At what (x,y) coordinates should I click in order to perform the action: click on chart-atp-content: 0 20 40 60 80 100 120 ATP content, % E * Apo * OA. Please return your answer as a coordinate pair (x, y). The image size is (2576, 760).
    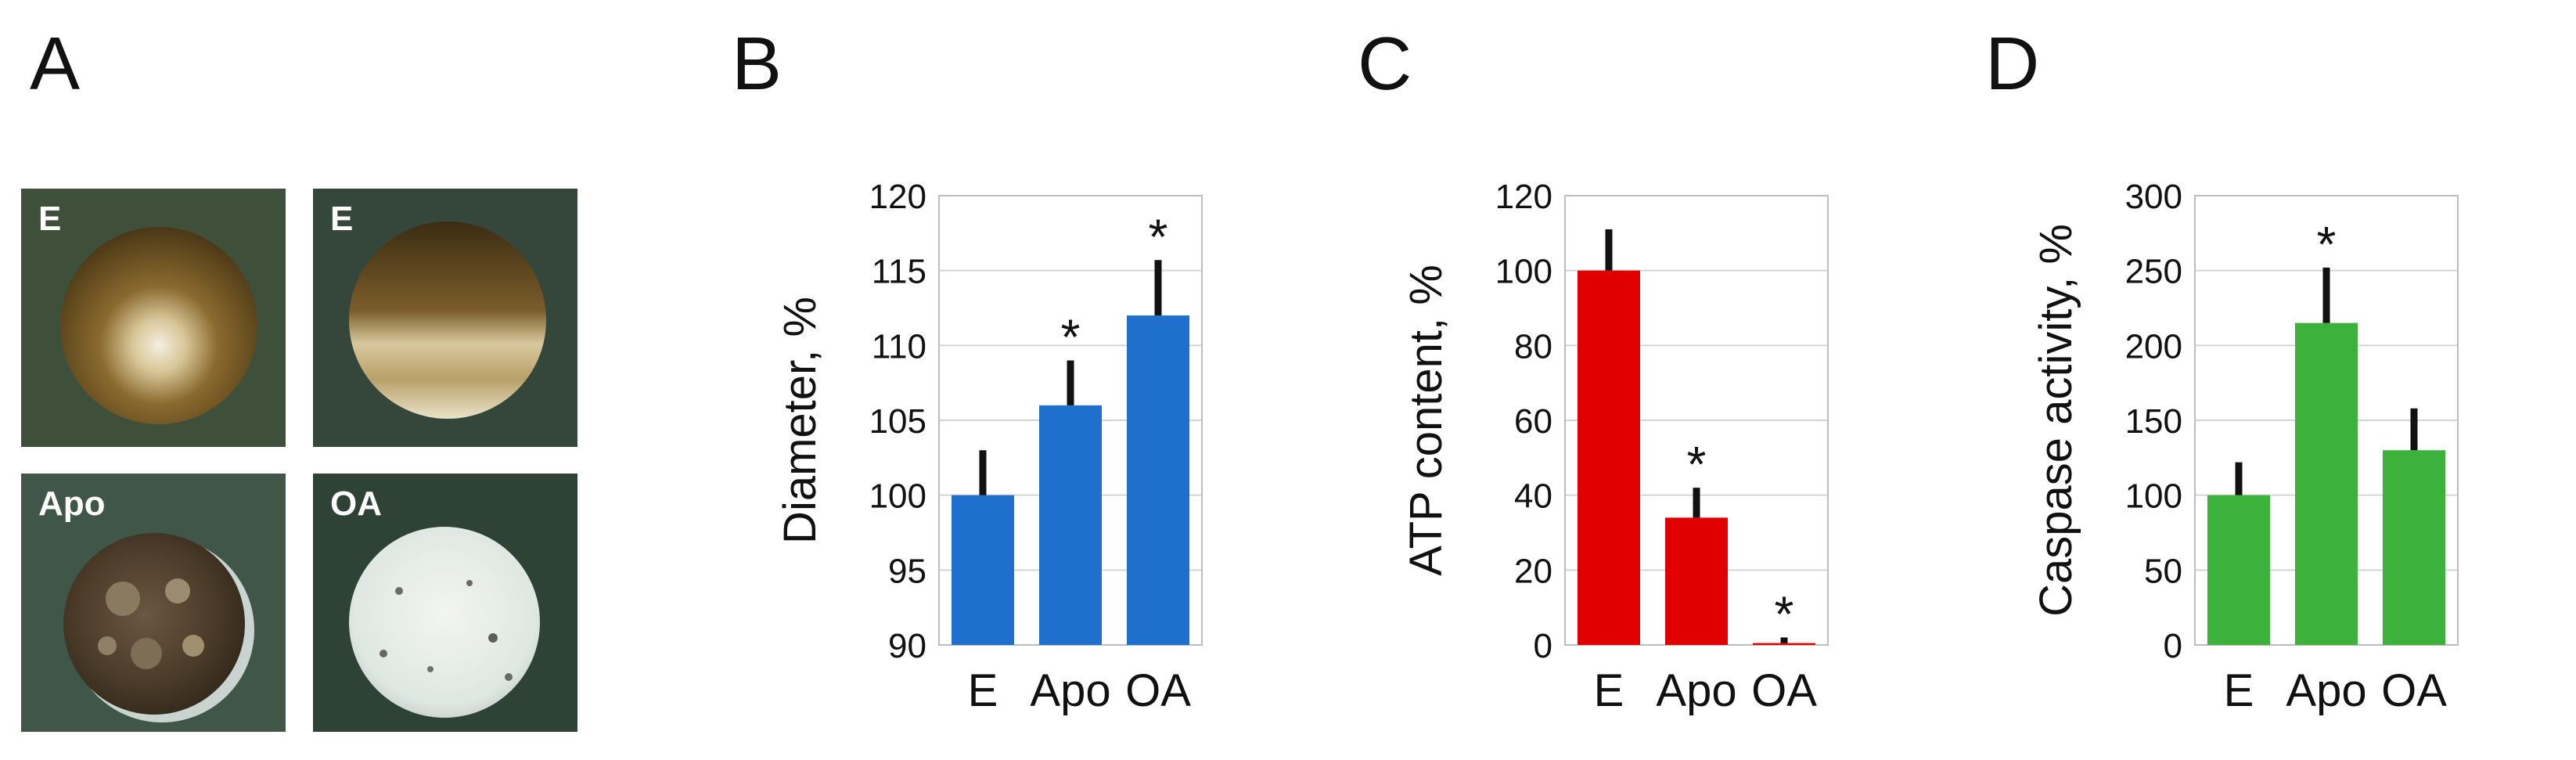
    Looking at the image, I should click on (1615, 447).